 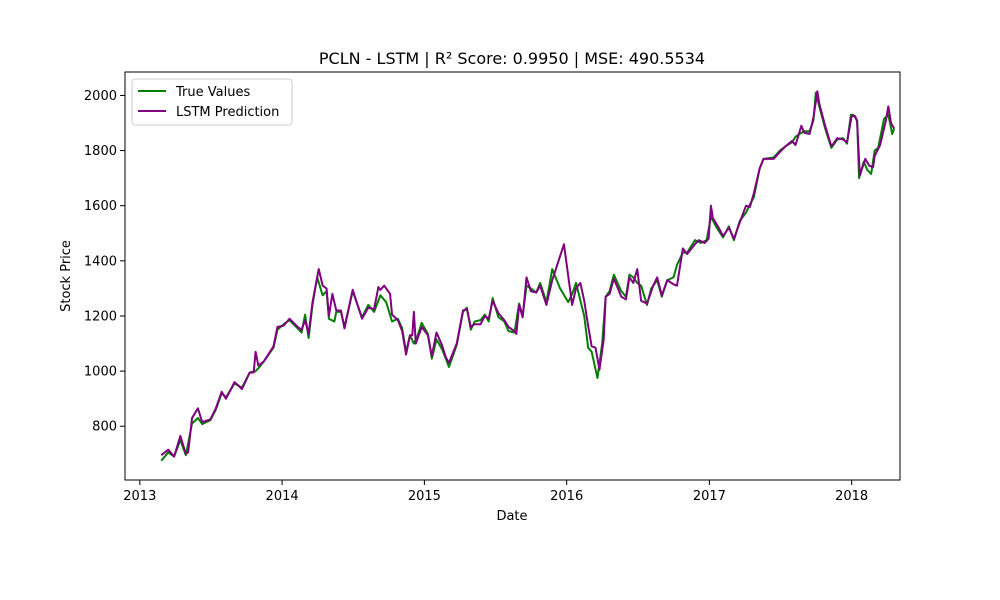 I want to click on x-tick-label-2017: 2017, so click(x=709, y=496).